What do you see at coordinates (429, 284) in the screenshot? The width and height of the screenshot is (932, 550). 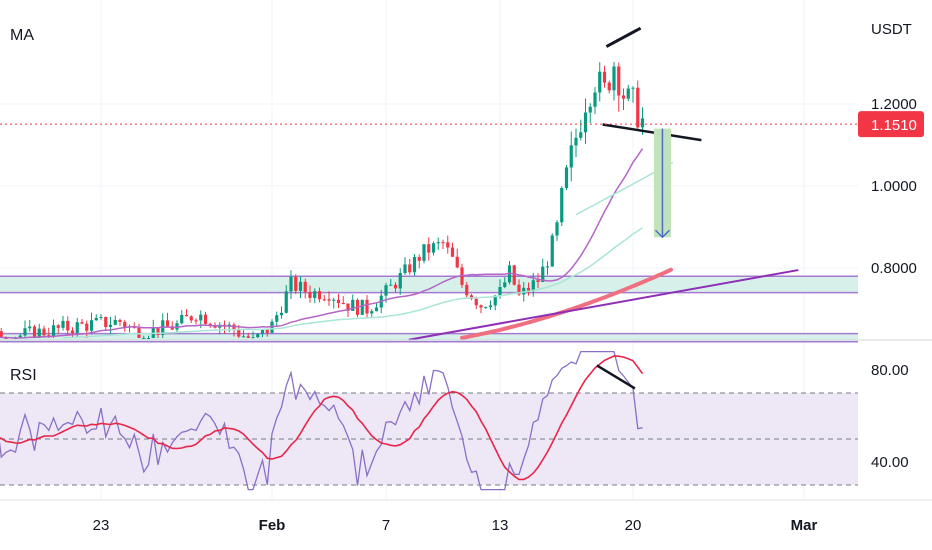 I see `support-zone` at bounding box center [429, 284].